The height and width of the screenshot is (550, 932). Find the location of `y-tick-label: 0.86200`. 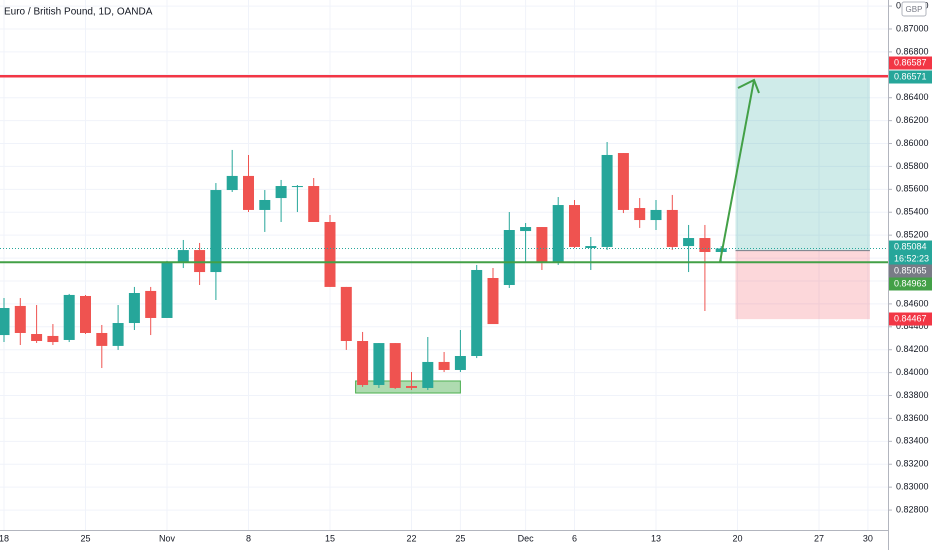

y-tick-label: 0.86200 is located at coordinates (912, 120).